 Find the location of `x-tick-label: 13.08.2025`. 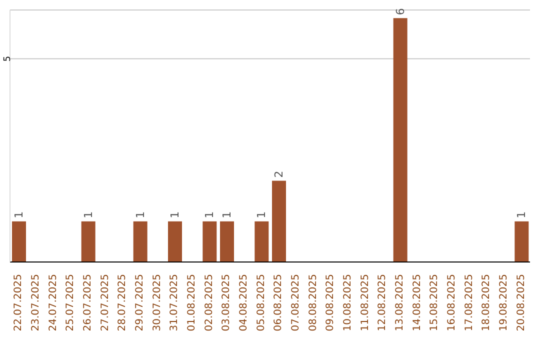

x-tick-label: 13.08.2025 is located at coordinates (400, 303).